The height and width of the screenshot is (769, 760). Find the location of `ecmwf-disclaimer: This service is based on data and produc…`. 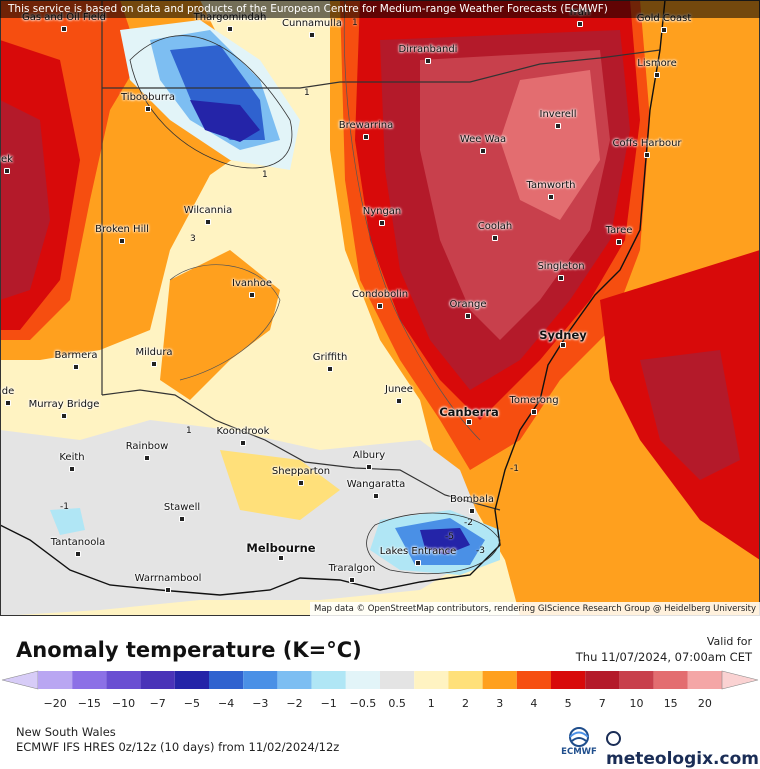

ecmwf-disclaimer: This service is based on data and produc… is located at coordinates (380, 9).